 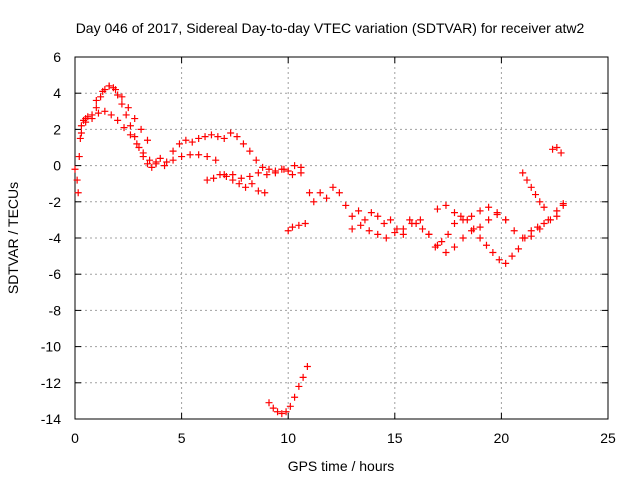 I want to click on x-tick-label: 5, so click(x=182, y=438).